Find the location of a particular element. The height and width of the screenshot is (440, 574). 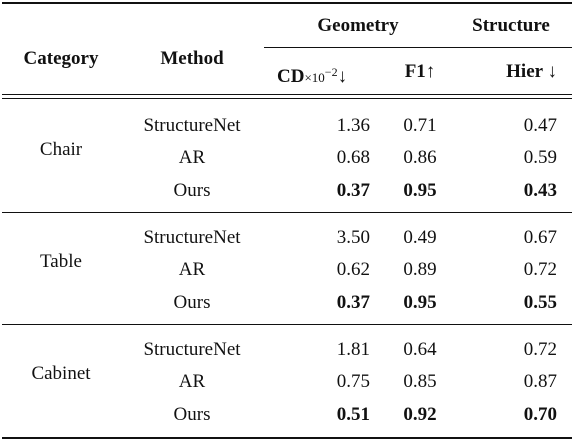

top-rule is located at coordinates (287, 3).